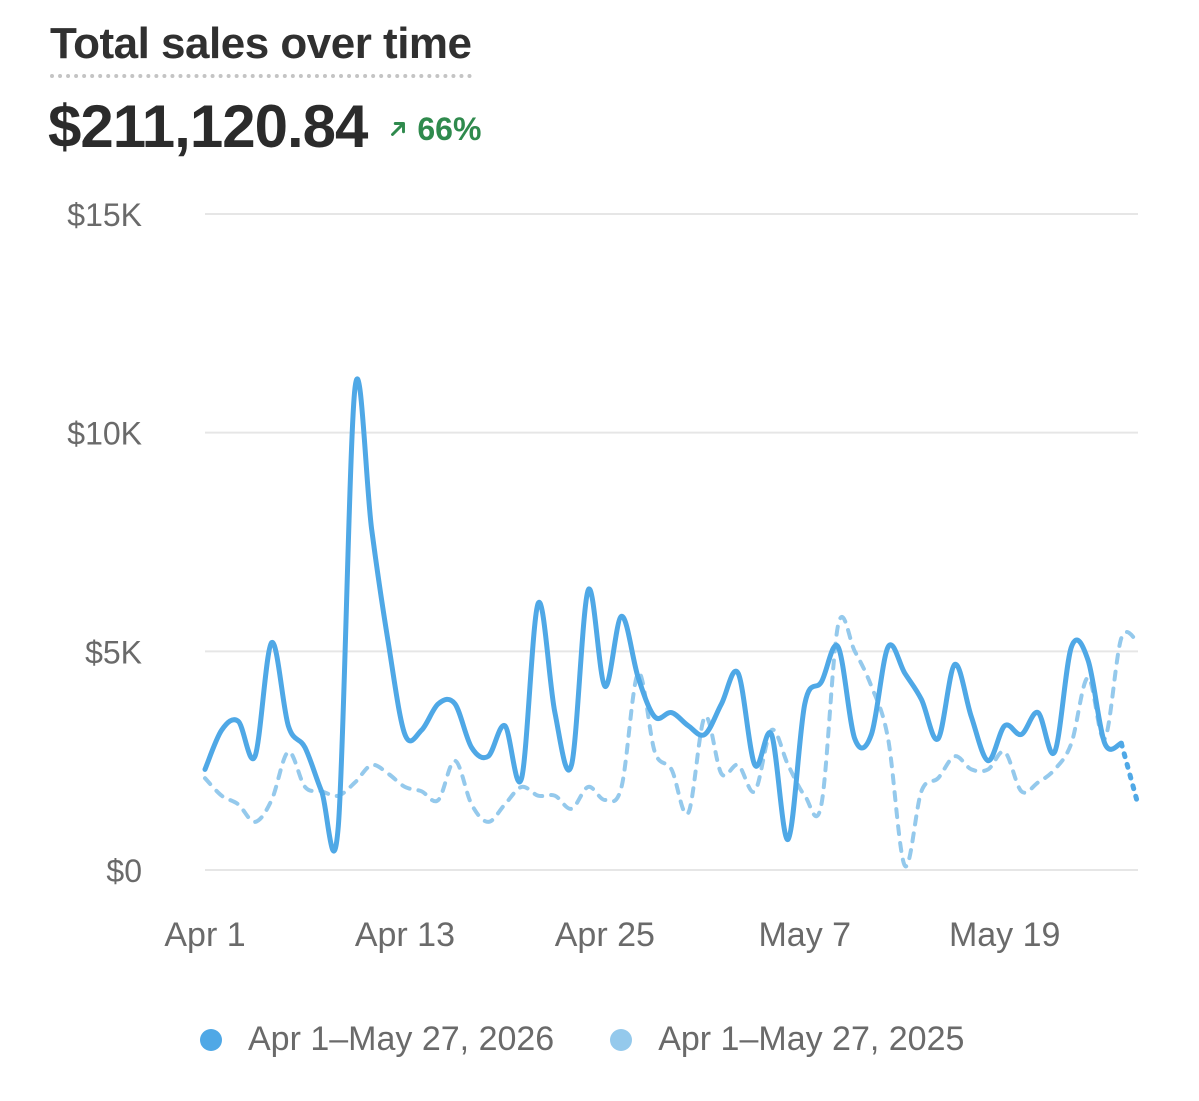 This screenshot has width=1199, height=1101. I want to click on total-row: $211,120.84 66%, so click(264, 127).